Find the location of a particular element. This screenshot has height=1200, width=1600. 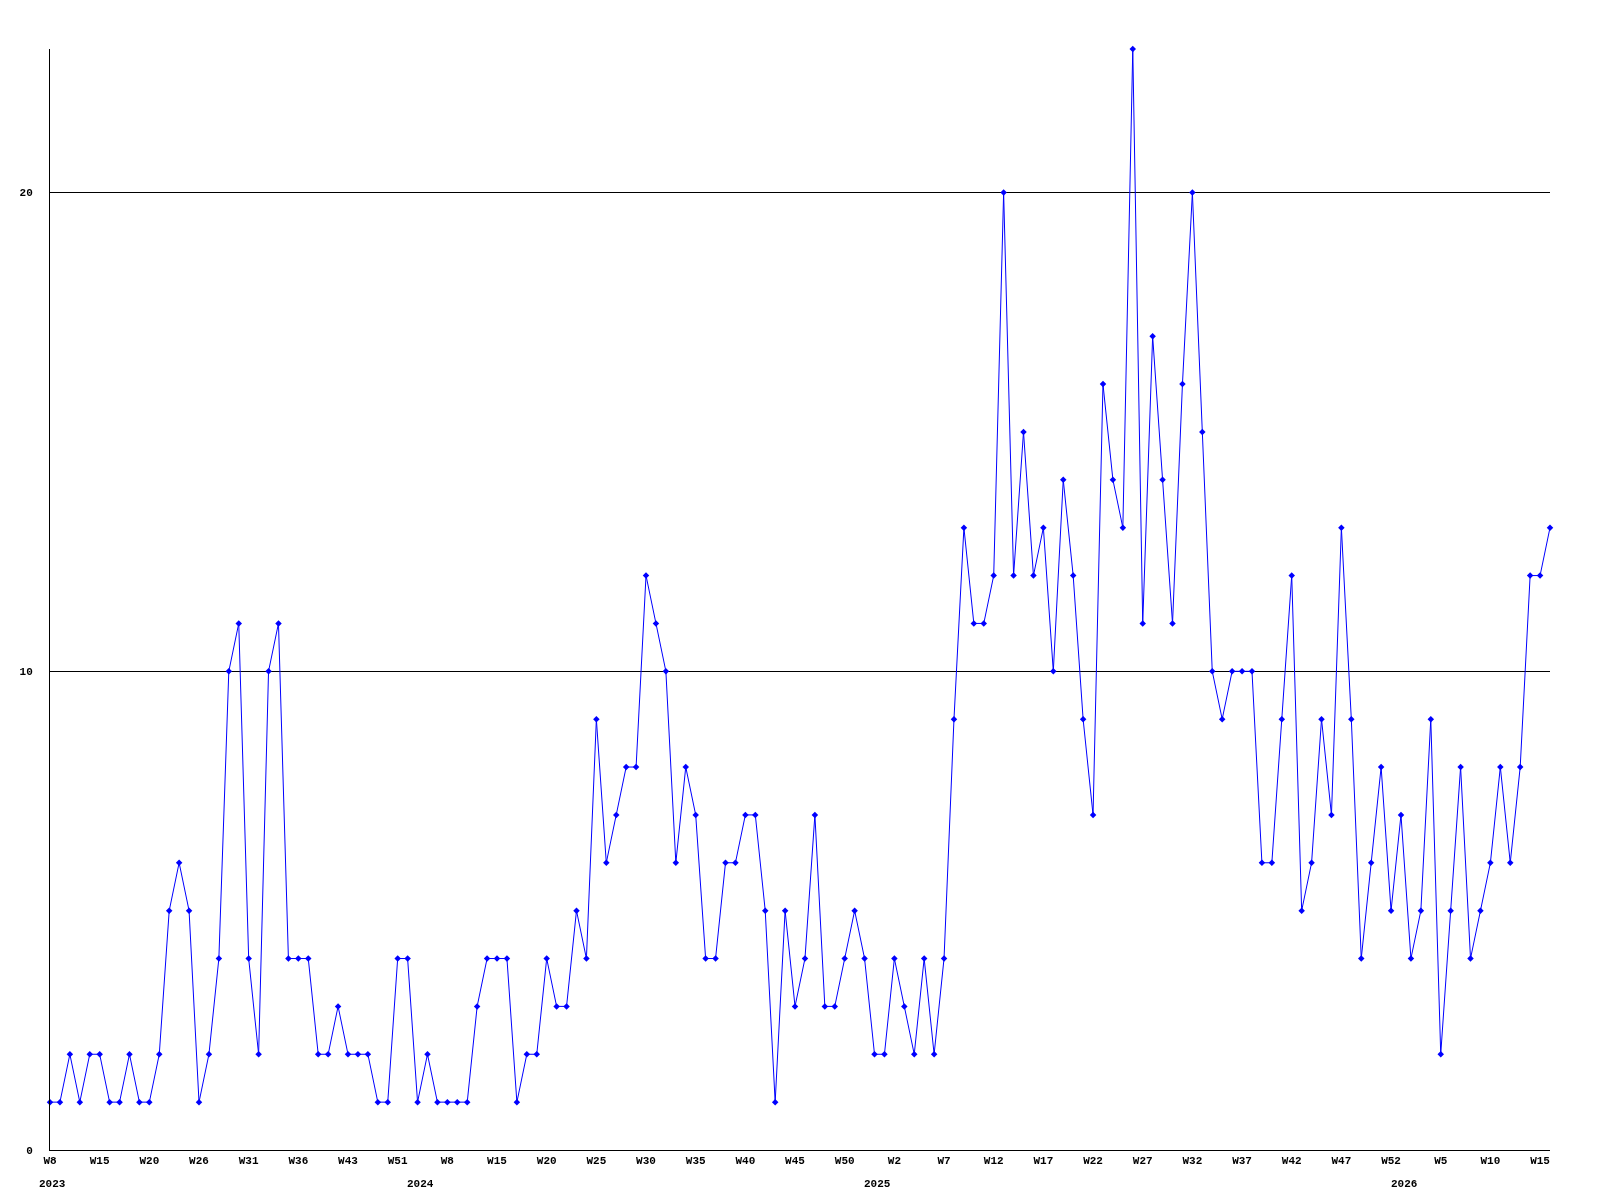

x-tick-label: W25 is located at coordinates (596, 1161).